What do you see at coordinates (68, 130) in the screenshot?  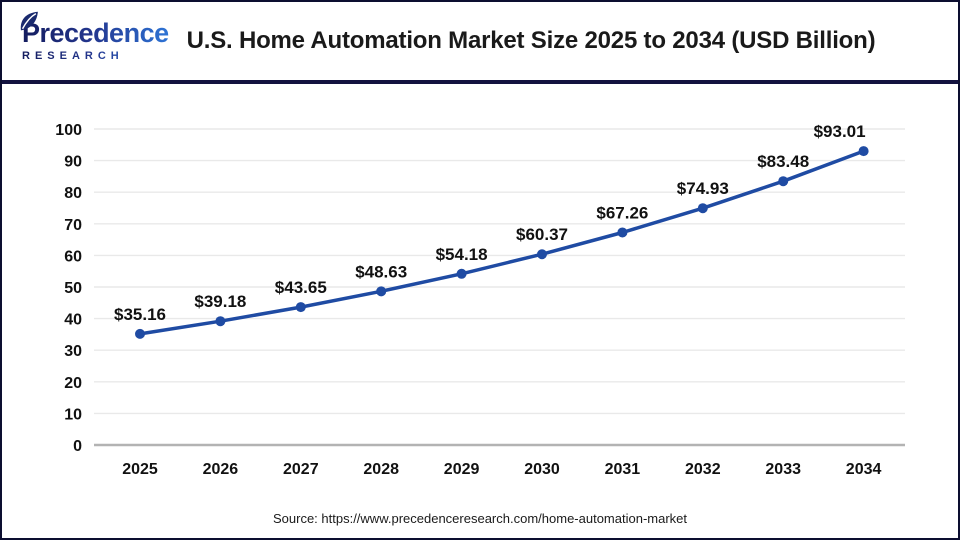 I see `y-tick-label: 100` at bounding box center [68, 130].